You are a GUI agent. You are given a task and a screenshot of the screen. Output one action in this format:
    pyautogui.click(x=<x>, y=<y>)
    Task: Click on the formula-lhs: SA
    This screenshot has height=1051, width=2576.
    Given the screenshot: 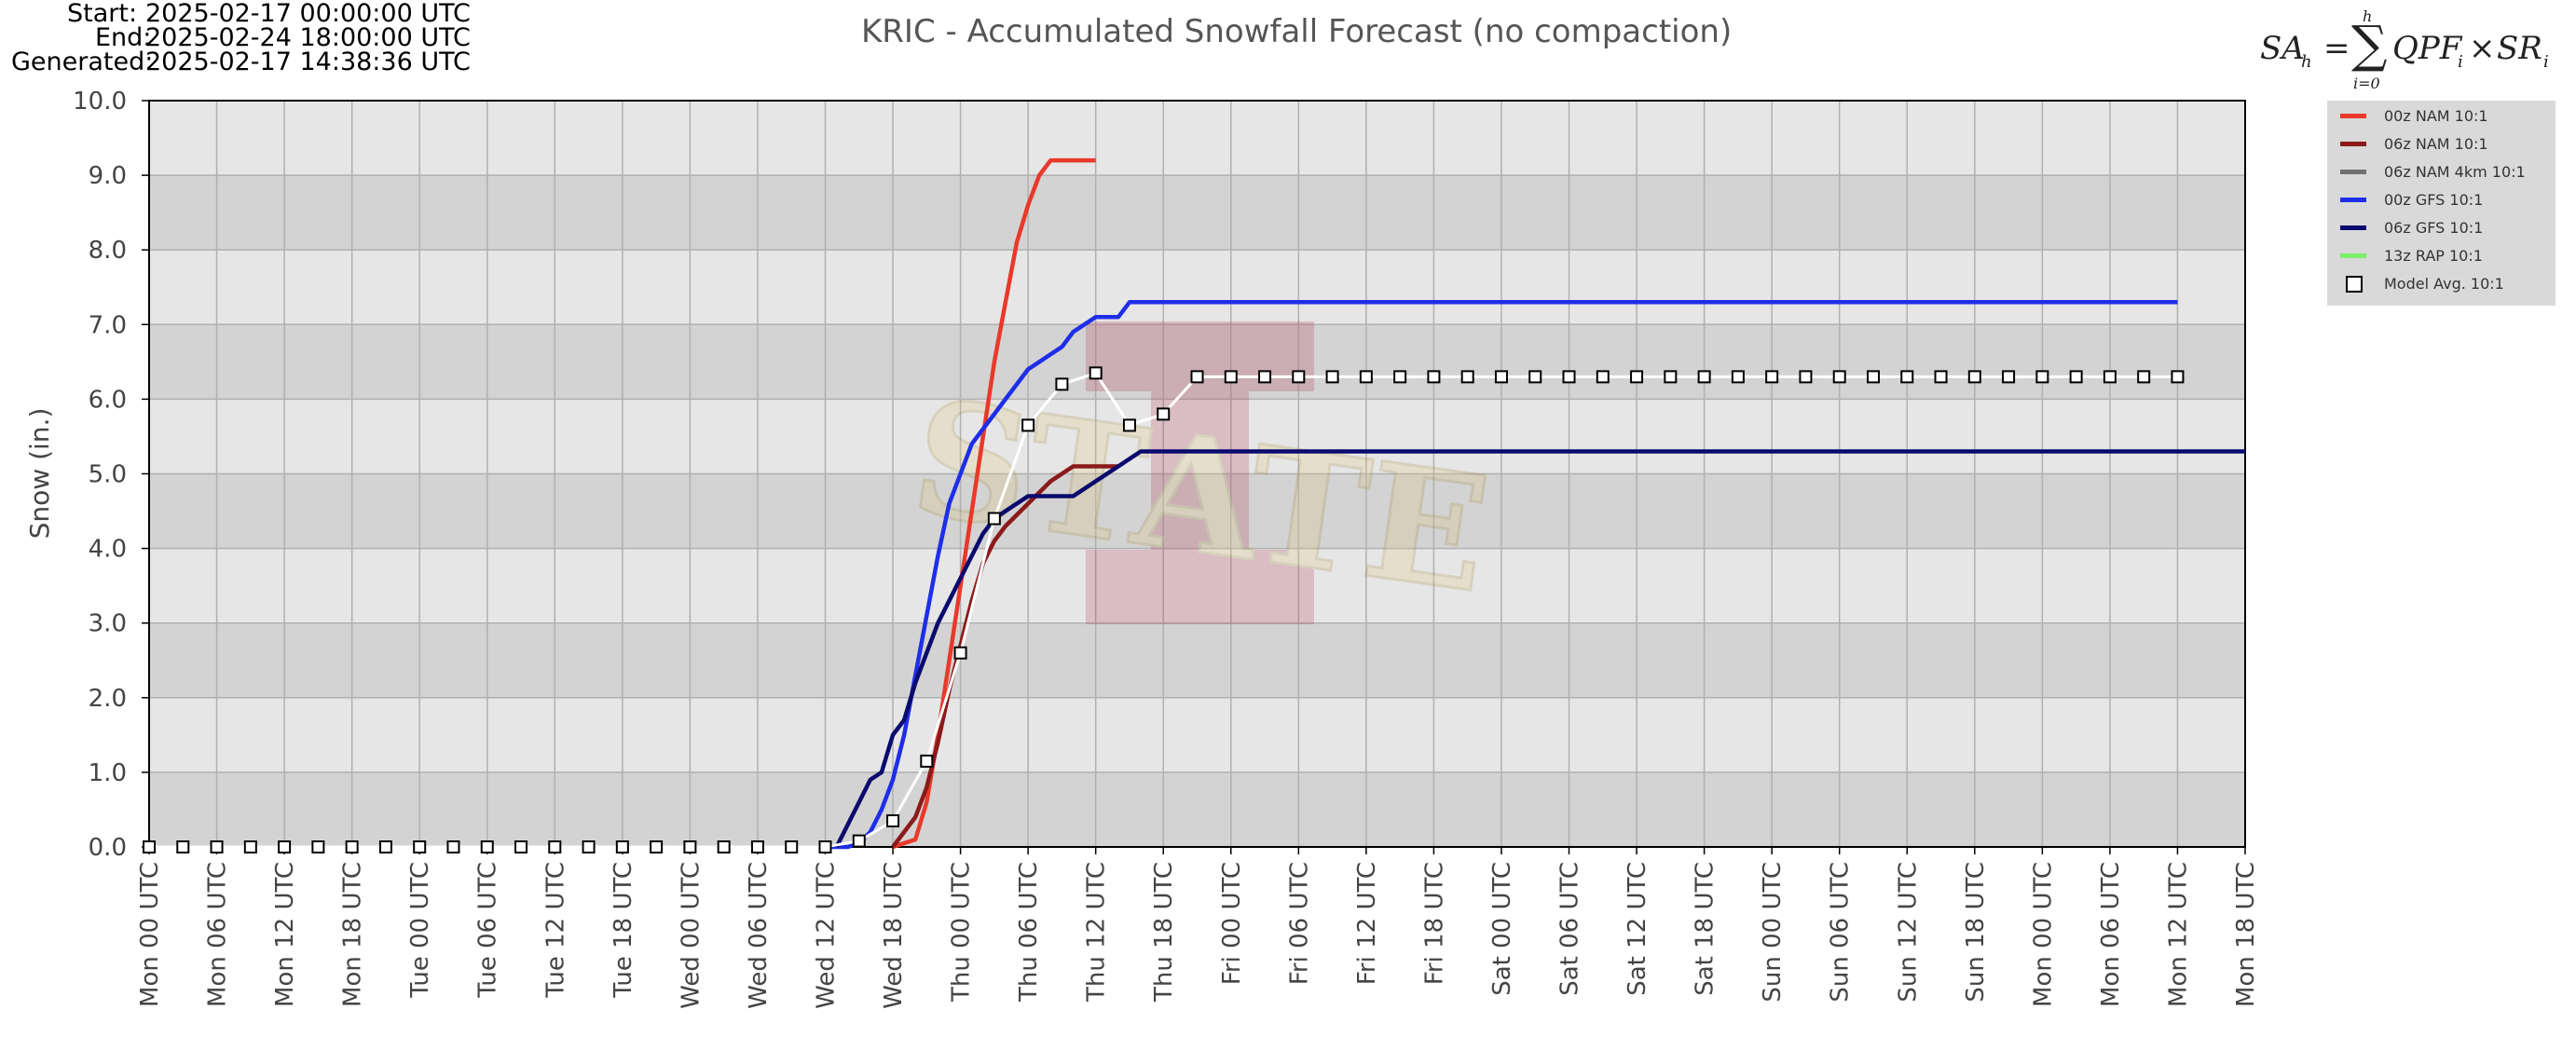 What is the action you would take?
    pyautogui.click(x=2282, y=48)
    